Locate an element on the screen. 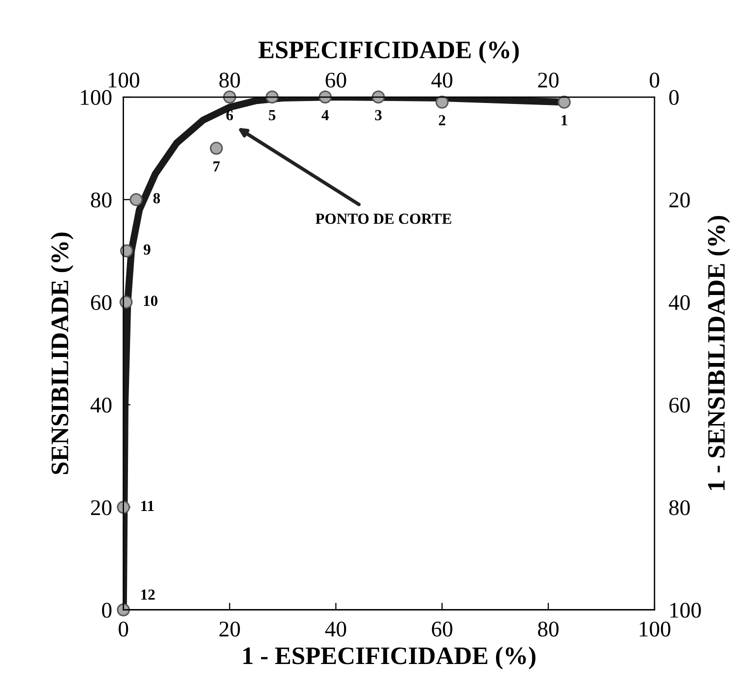  x-tick-label: 40 is located at coordinates (335, 629).